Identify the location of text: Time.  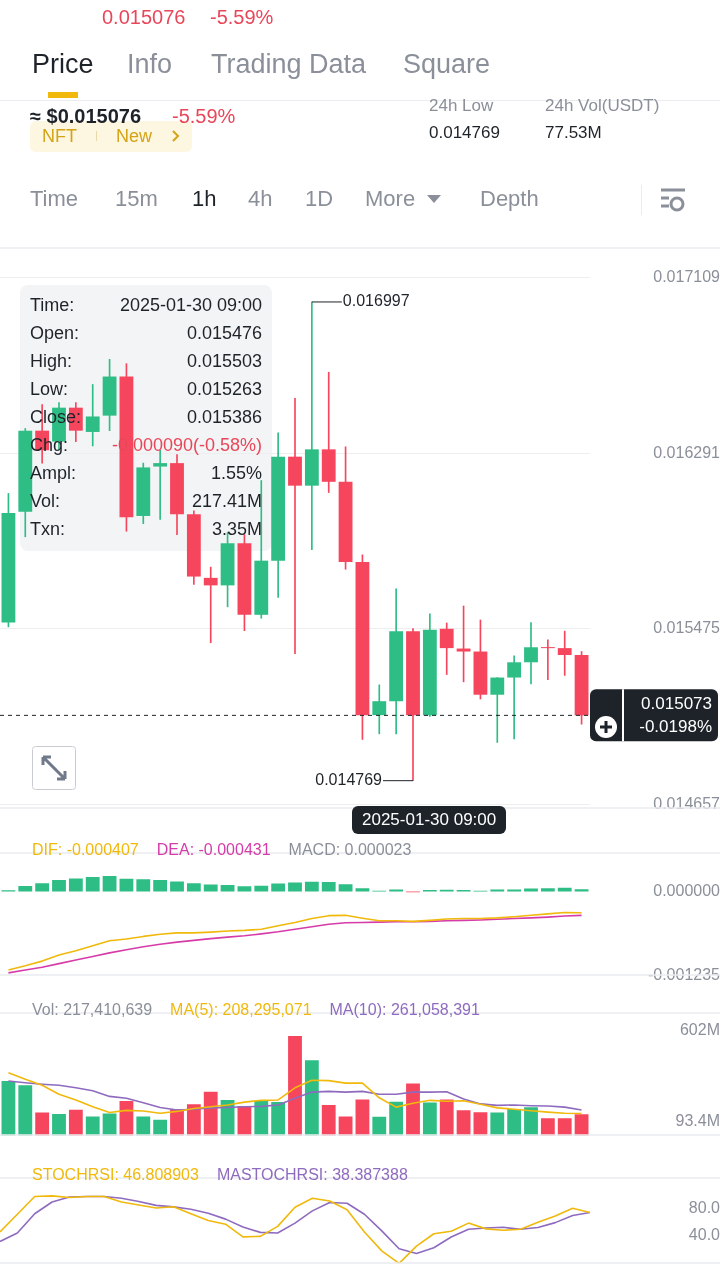
(54, 199).